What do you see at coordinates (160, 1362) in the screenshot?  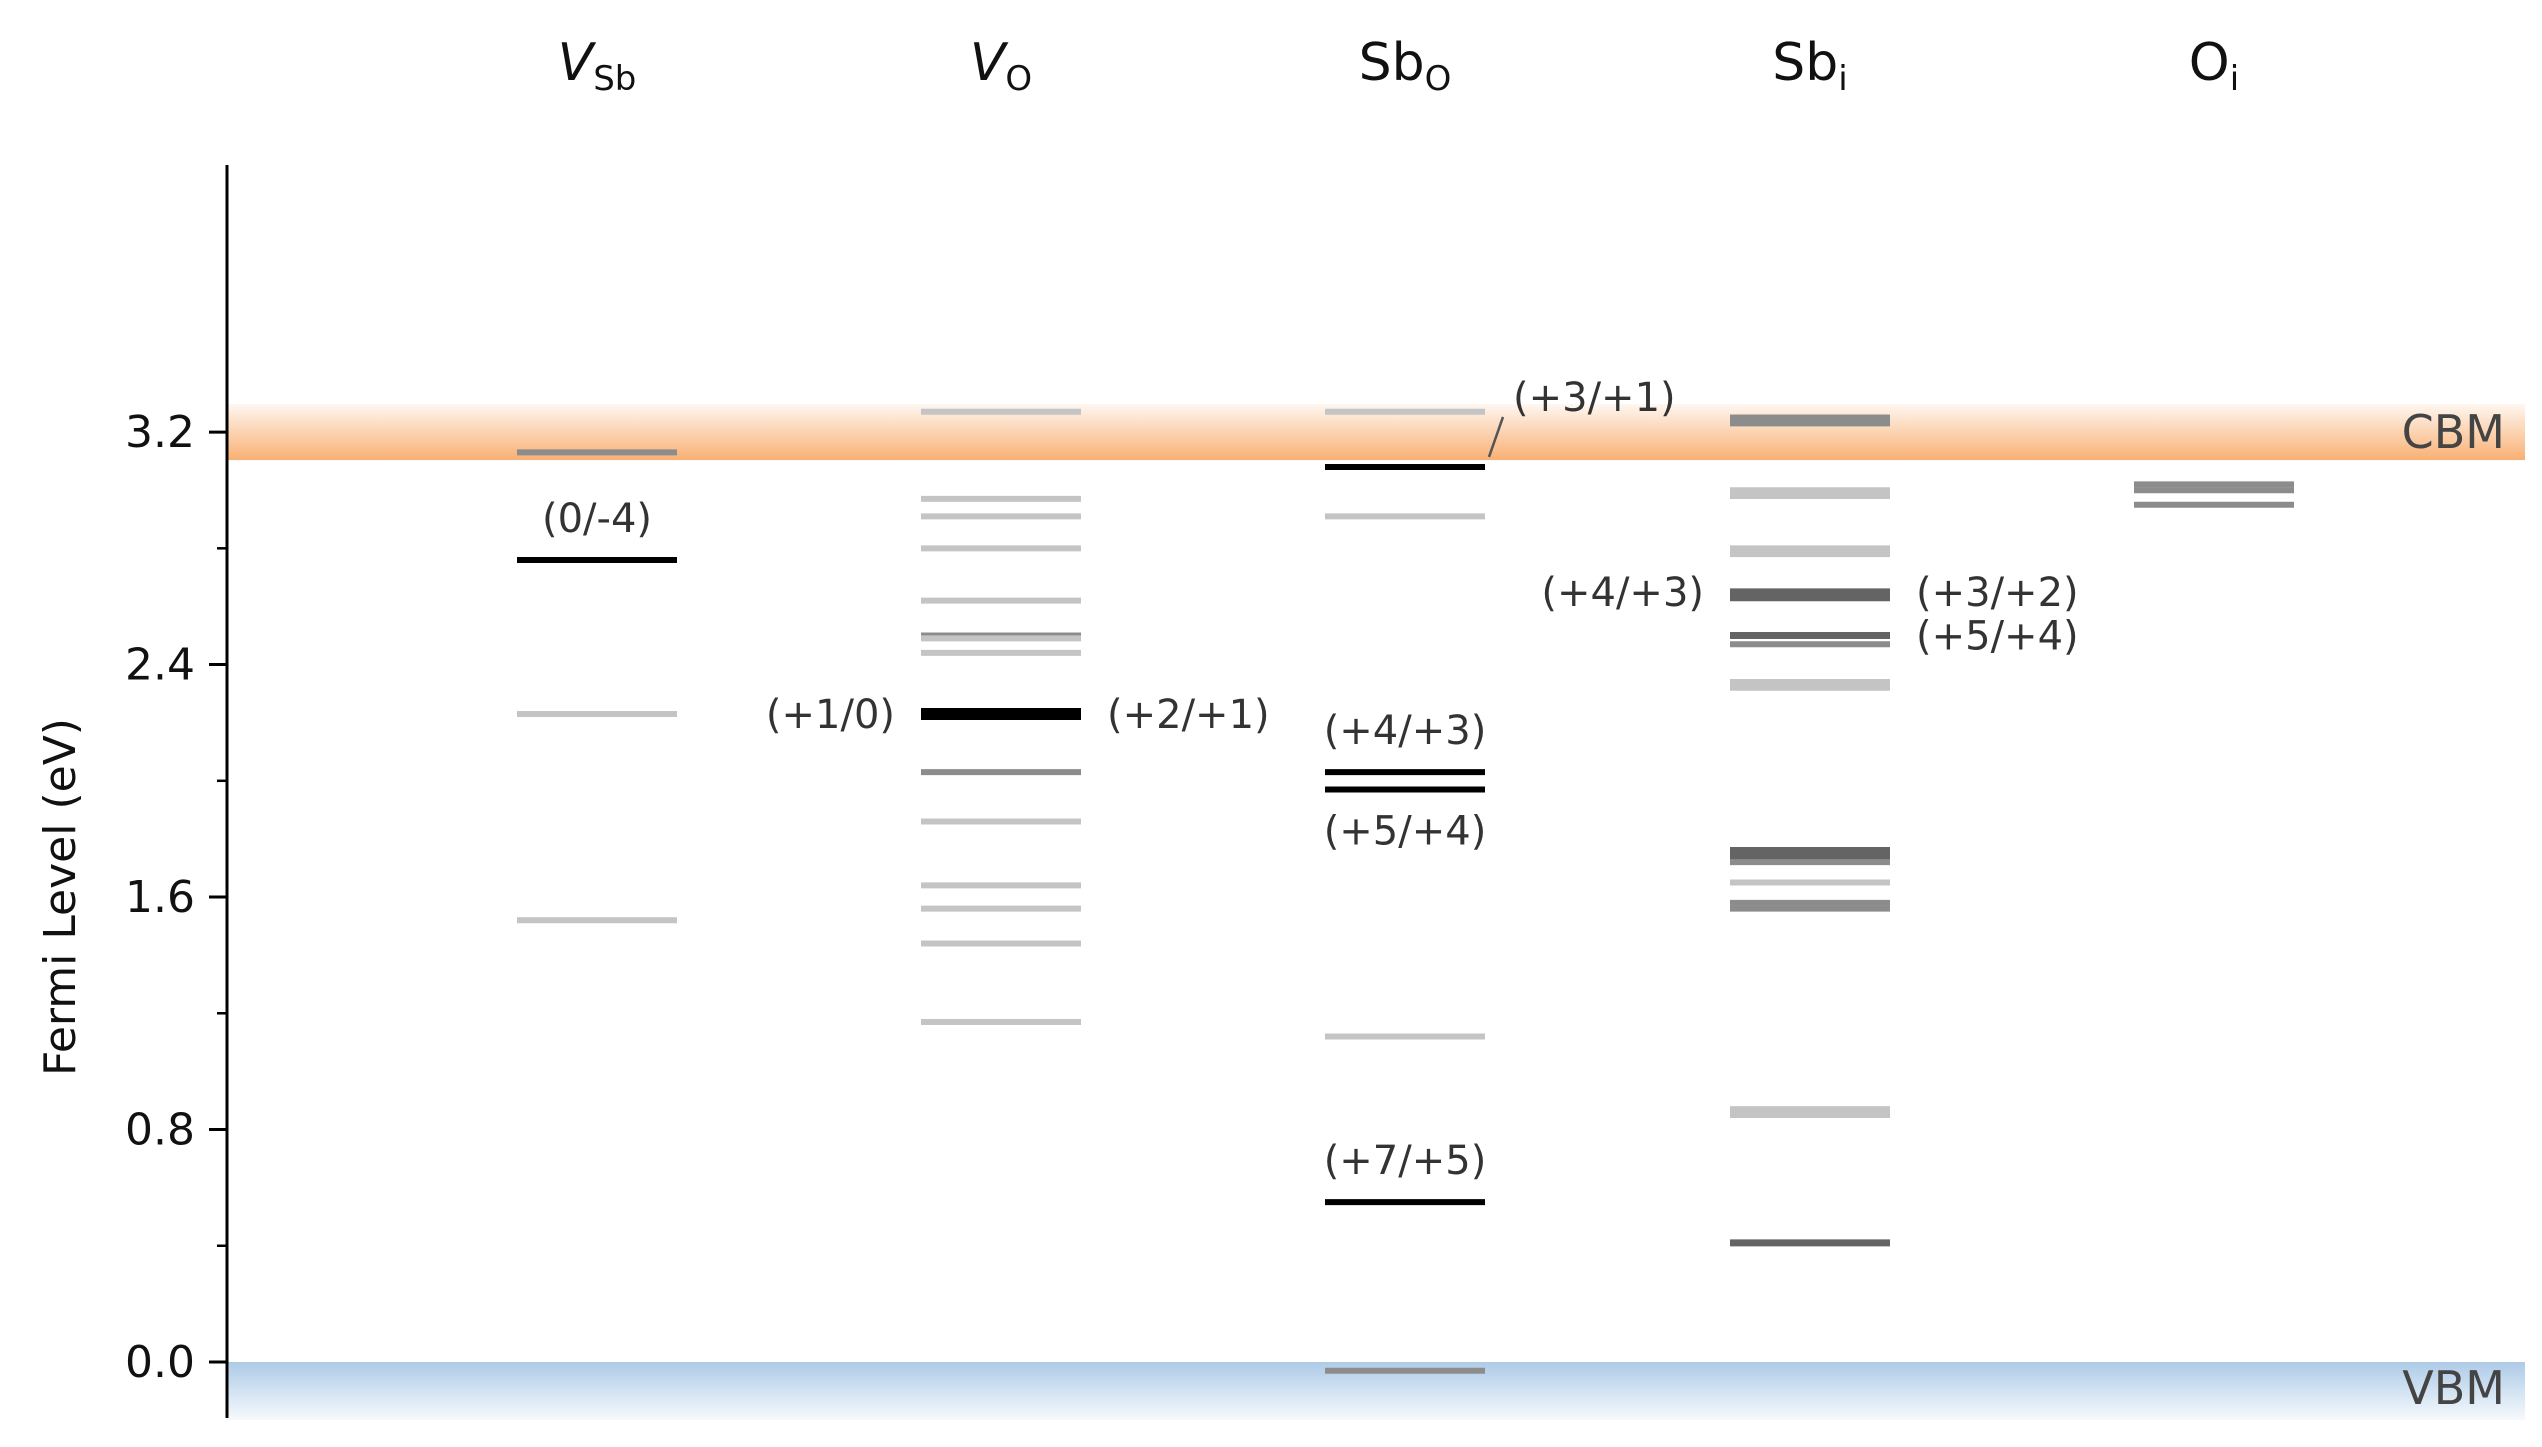 I see `y-tick-label: 0.0` at bounding box center [160, 1362].